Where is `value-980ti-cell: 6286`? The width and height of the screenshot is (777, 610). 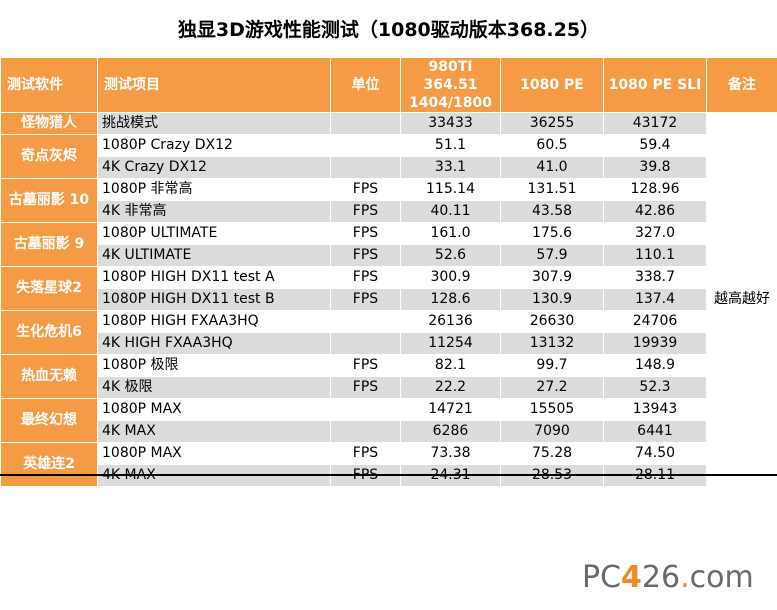
value-980ti-cell: 6286 is located at coordinates (450, 431).